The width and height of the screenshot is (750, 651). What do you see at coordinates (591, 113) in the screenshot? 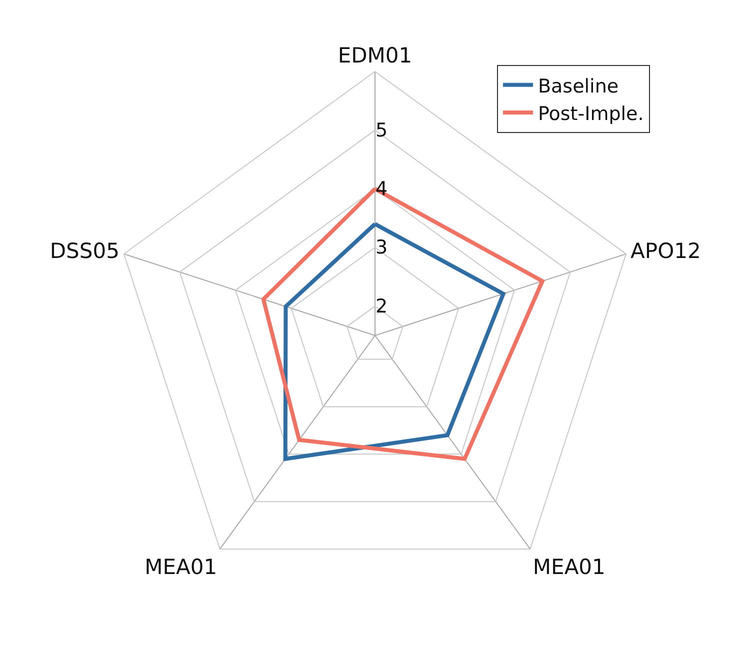
I see `legend-label: Post-Imple.` at bounding box center [591, 113].